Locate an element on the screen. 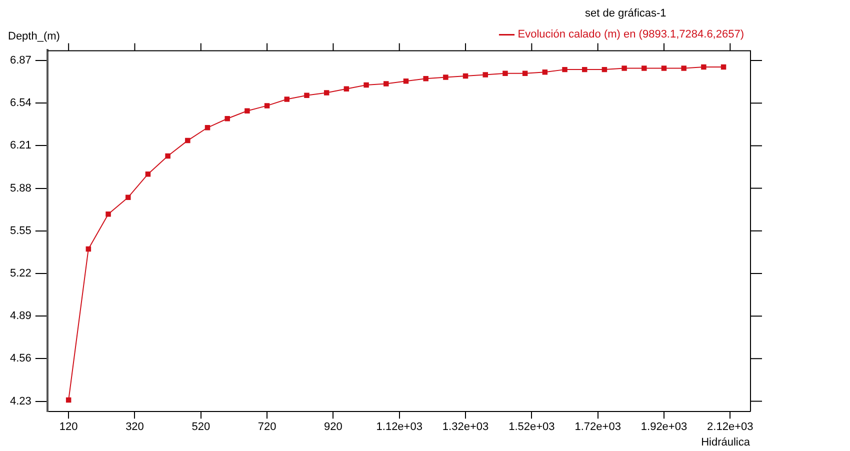 This screenshot has width=850, height=451. y-tick-label: 4.23 is located at coordinates (21, 401).